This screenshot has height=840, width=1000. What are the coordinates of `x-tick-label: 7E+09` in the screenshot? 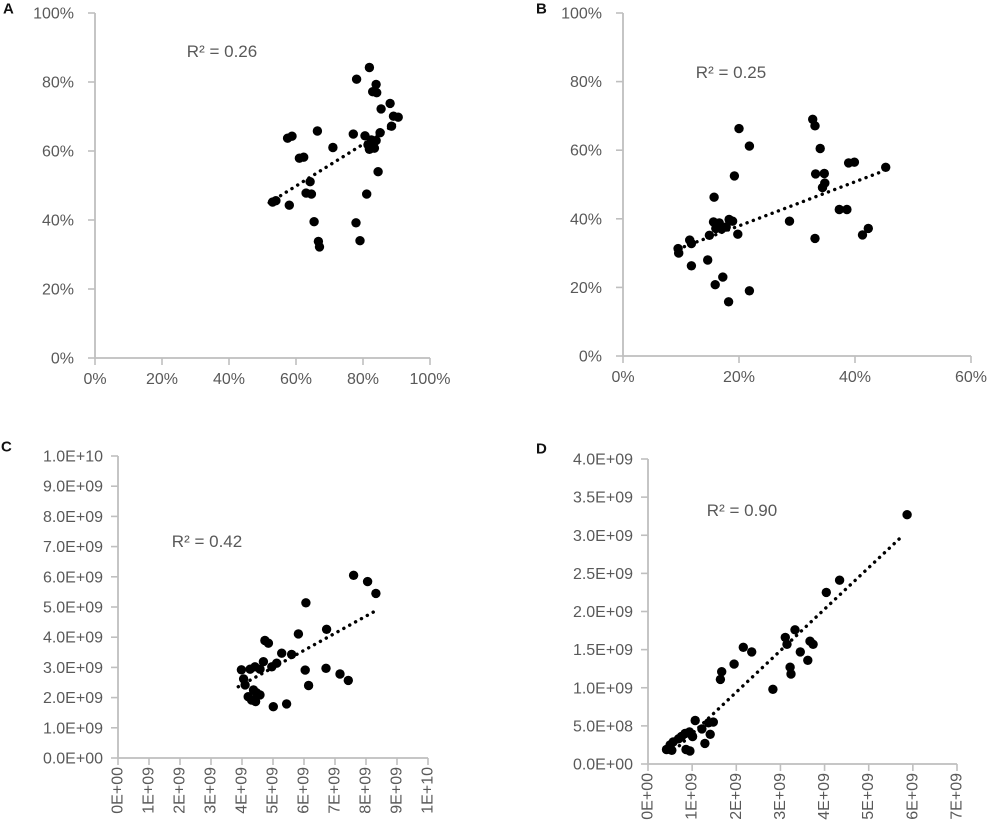 It's located at (335, 790).